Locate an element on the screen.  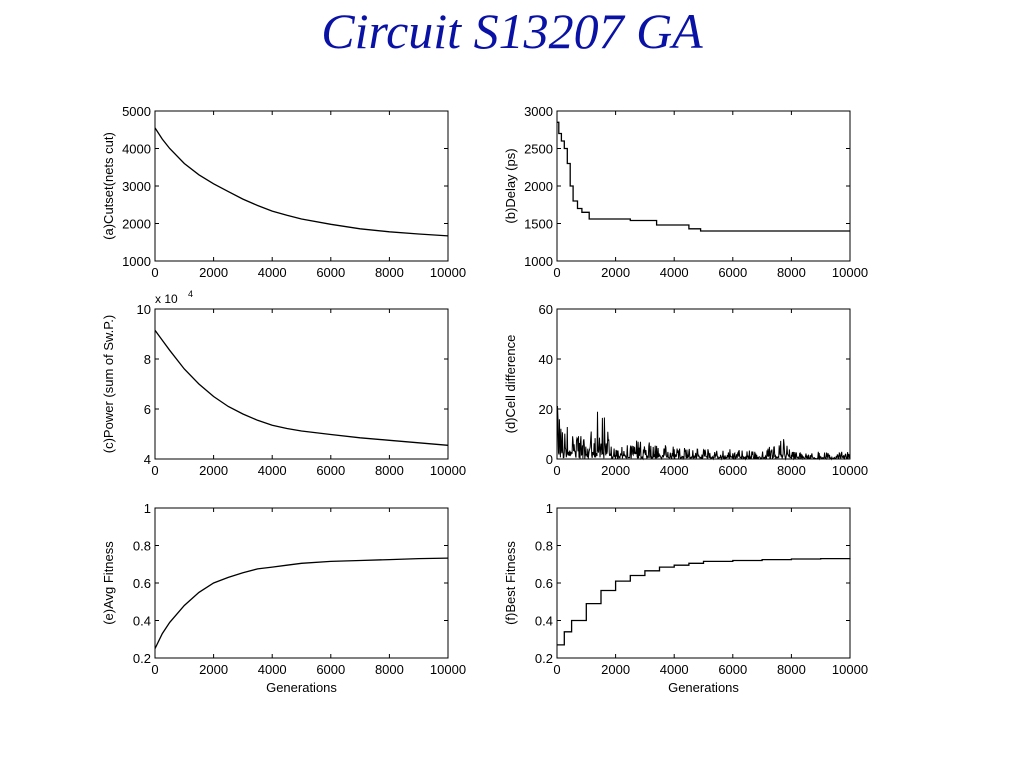
y-tick-label: 5000 is located at coordinates (136, 111).